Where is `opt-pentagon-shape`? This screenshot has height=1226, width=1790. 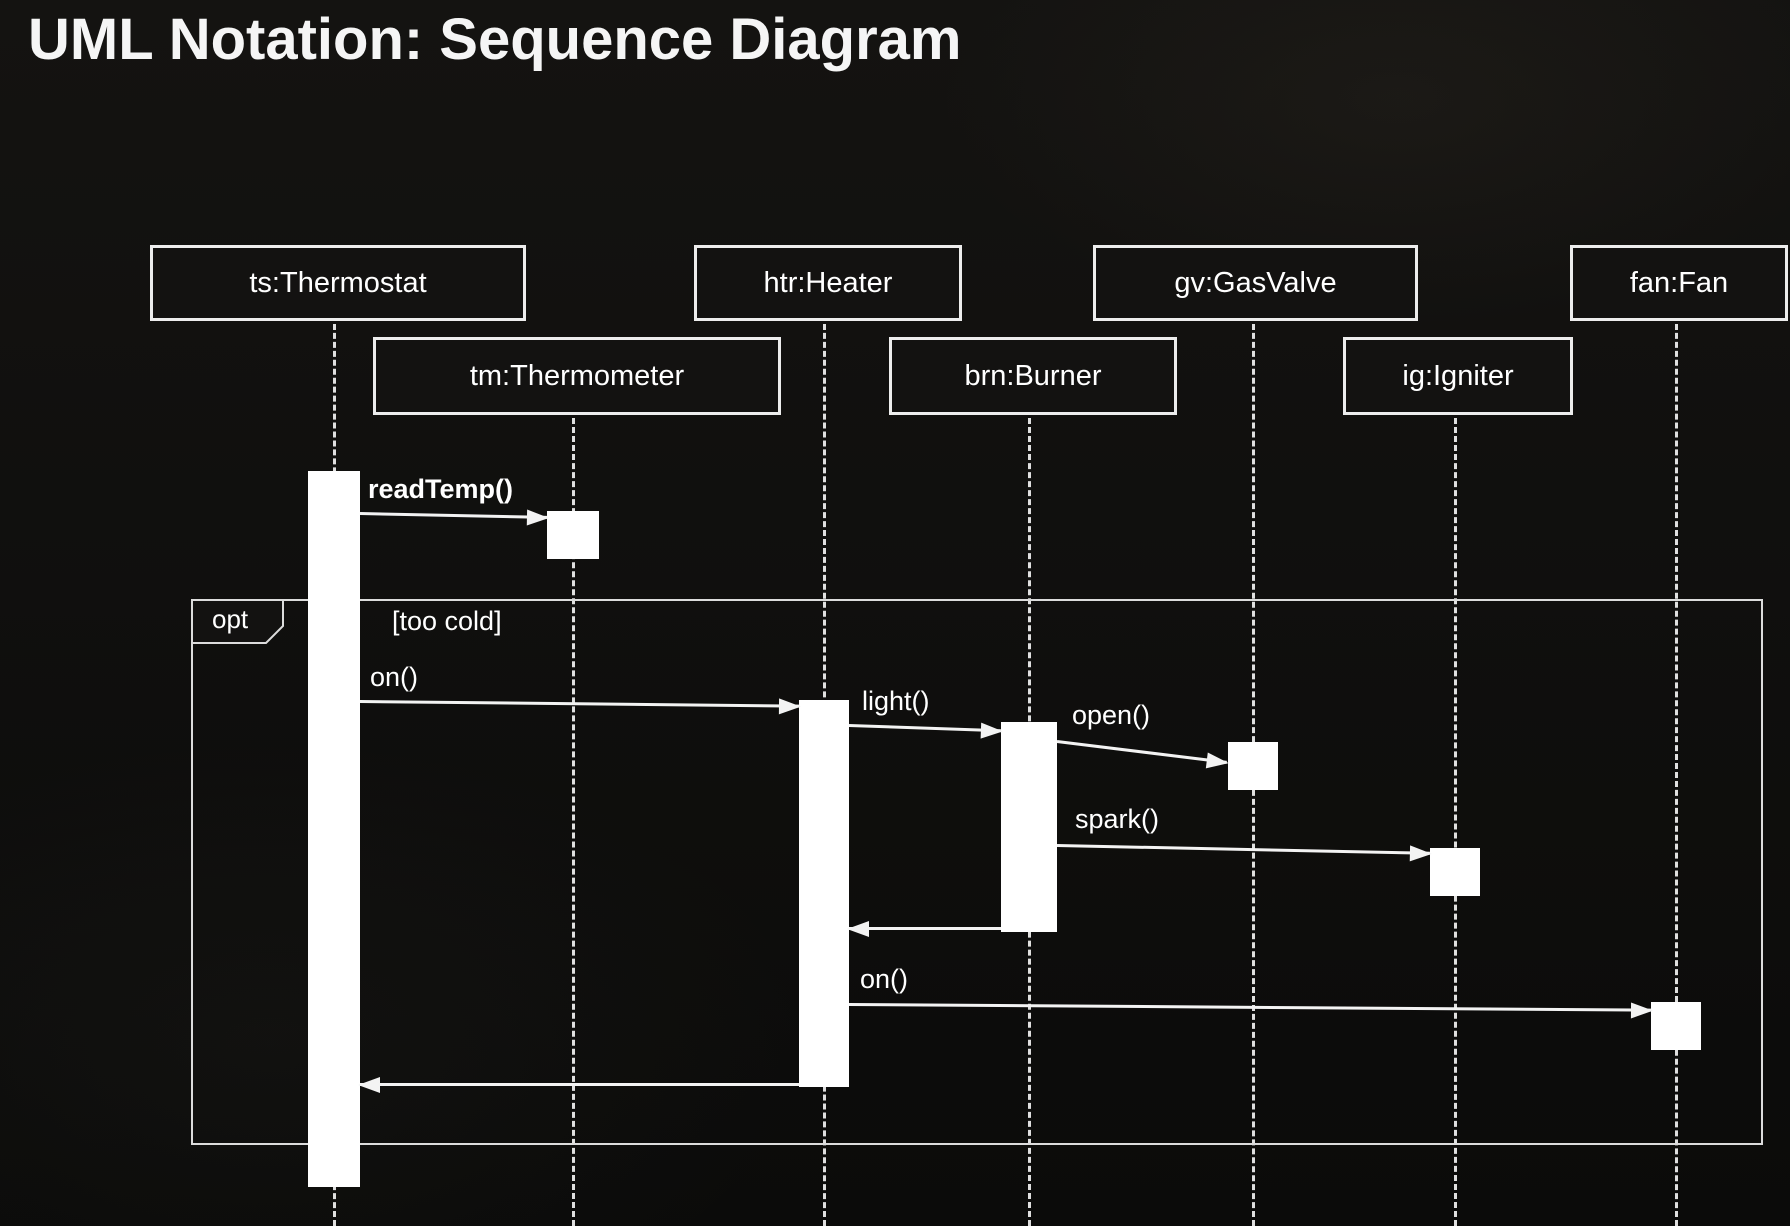 opt-pentagon-shape is located at coordinates (237, 621).